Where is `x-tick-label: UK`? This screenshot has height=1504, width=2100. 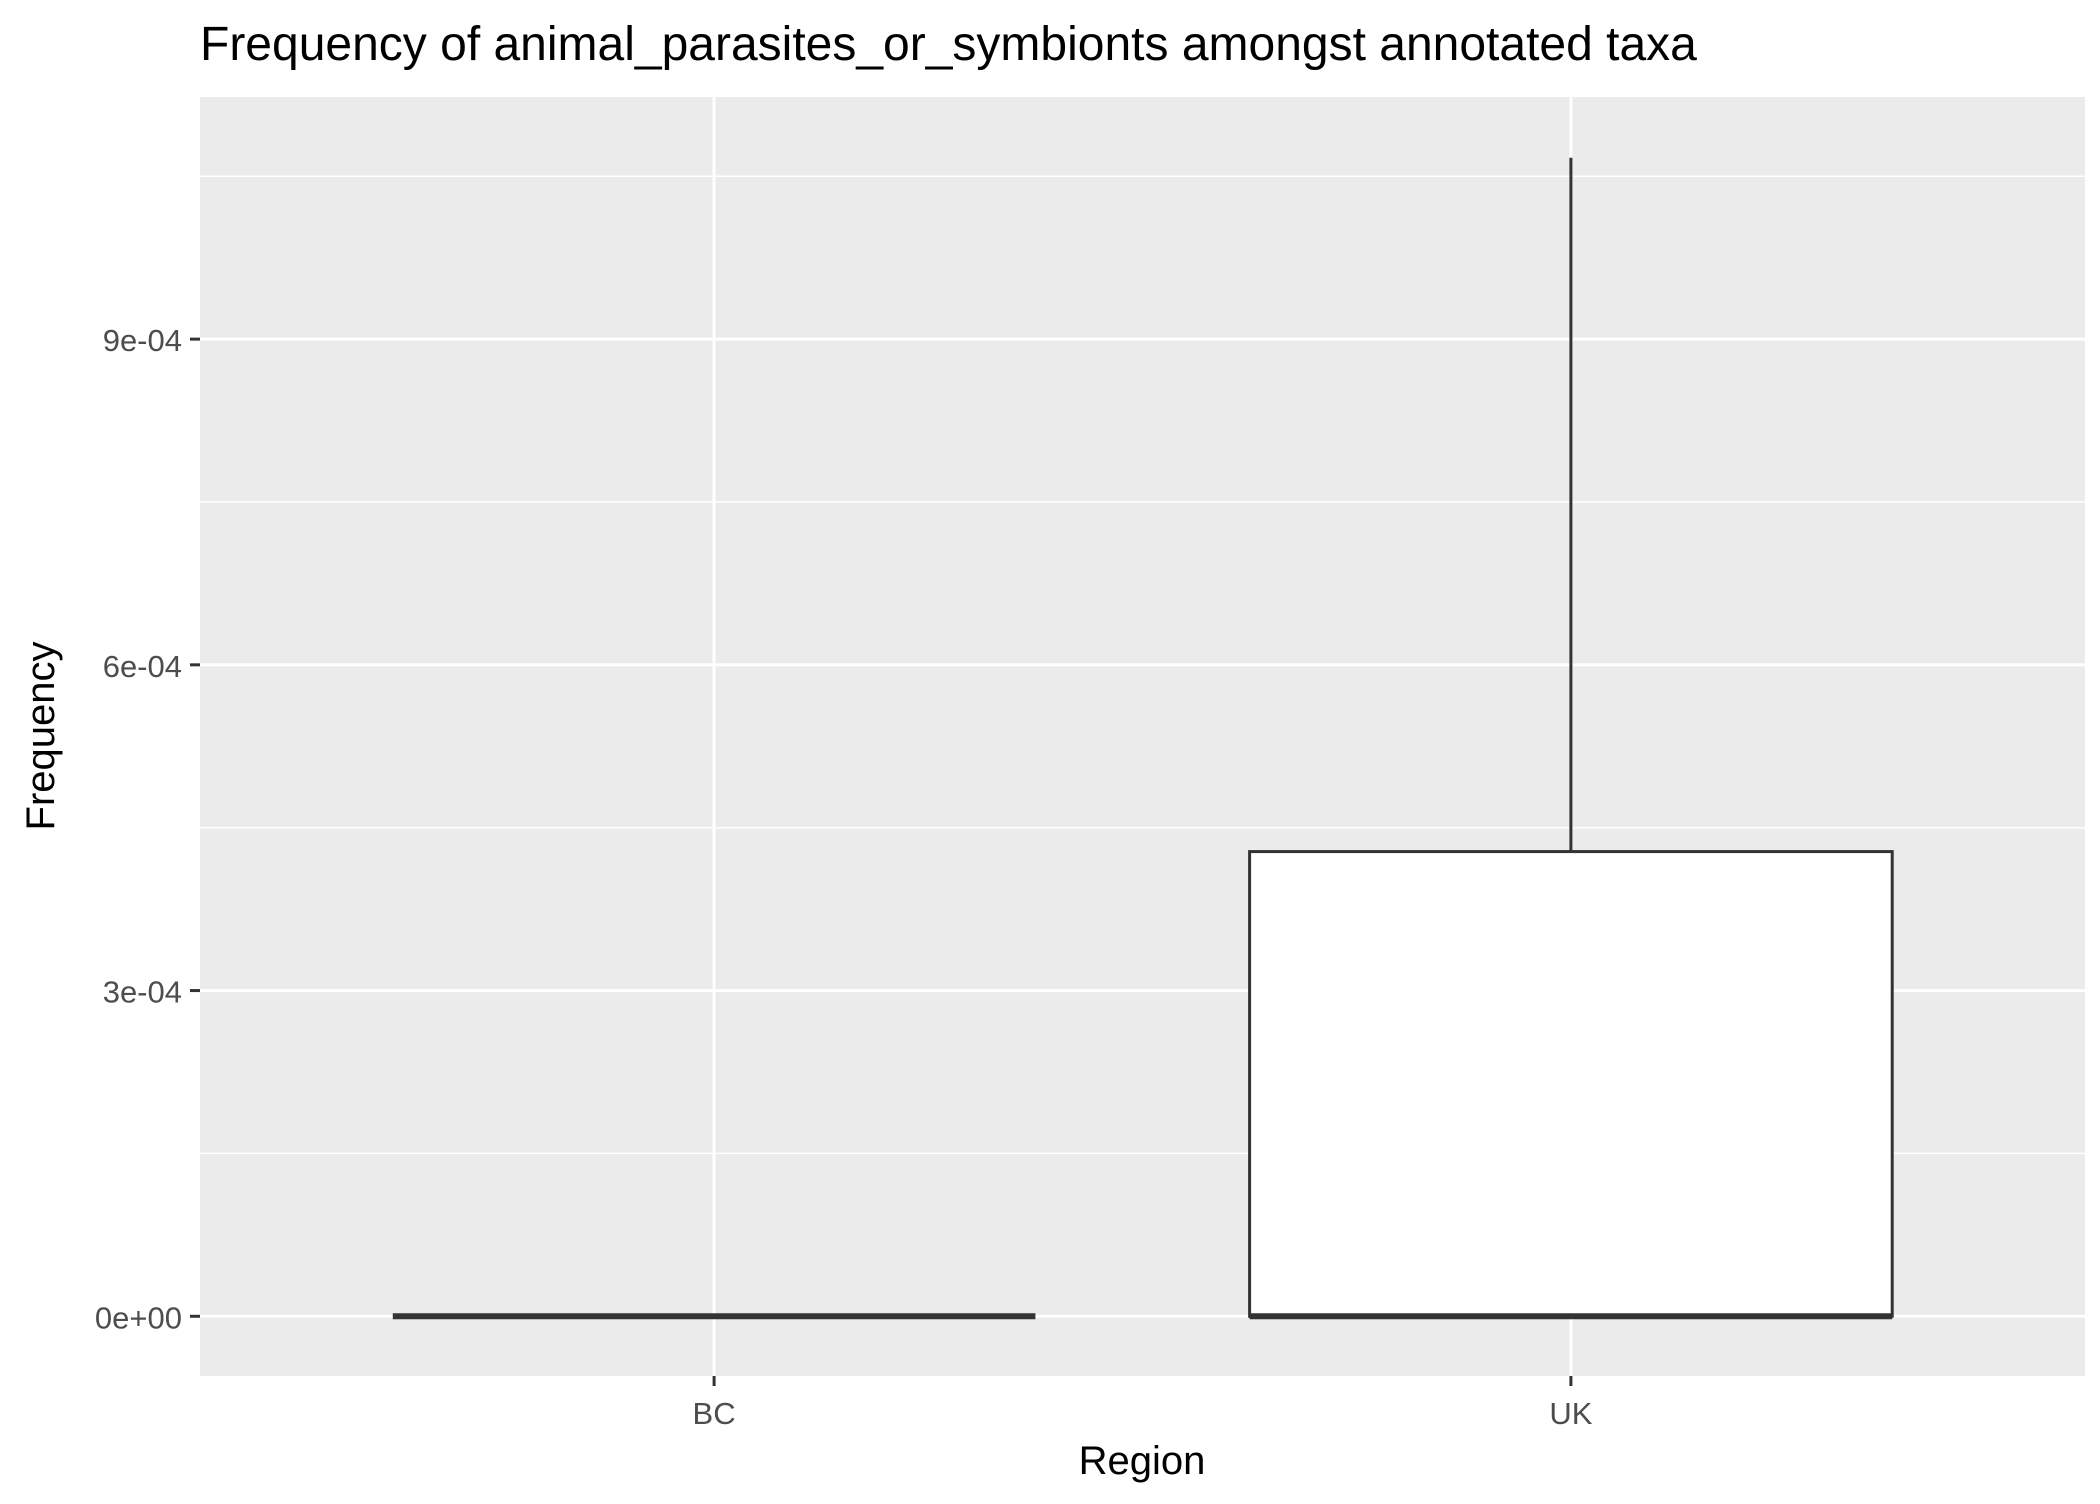
x-tick-label: UK is located at coordinates (1570, 1413).